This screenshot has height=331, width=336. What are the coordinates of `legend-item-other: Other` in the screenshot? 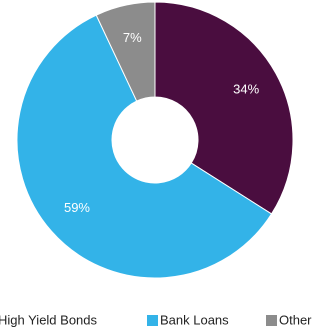 It's located at (289, 319).